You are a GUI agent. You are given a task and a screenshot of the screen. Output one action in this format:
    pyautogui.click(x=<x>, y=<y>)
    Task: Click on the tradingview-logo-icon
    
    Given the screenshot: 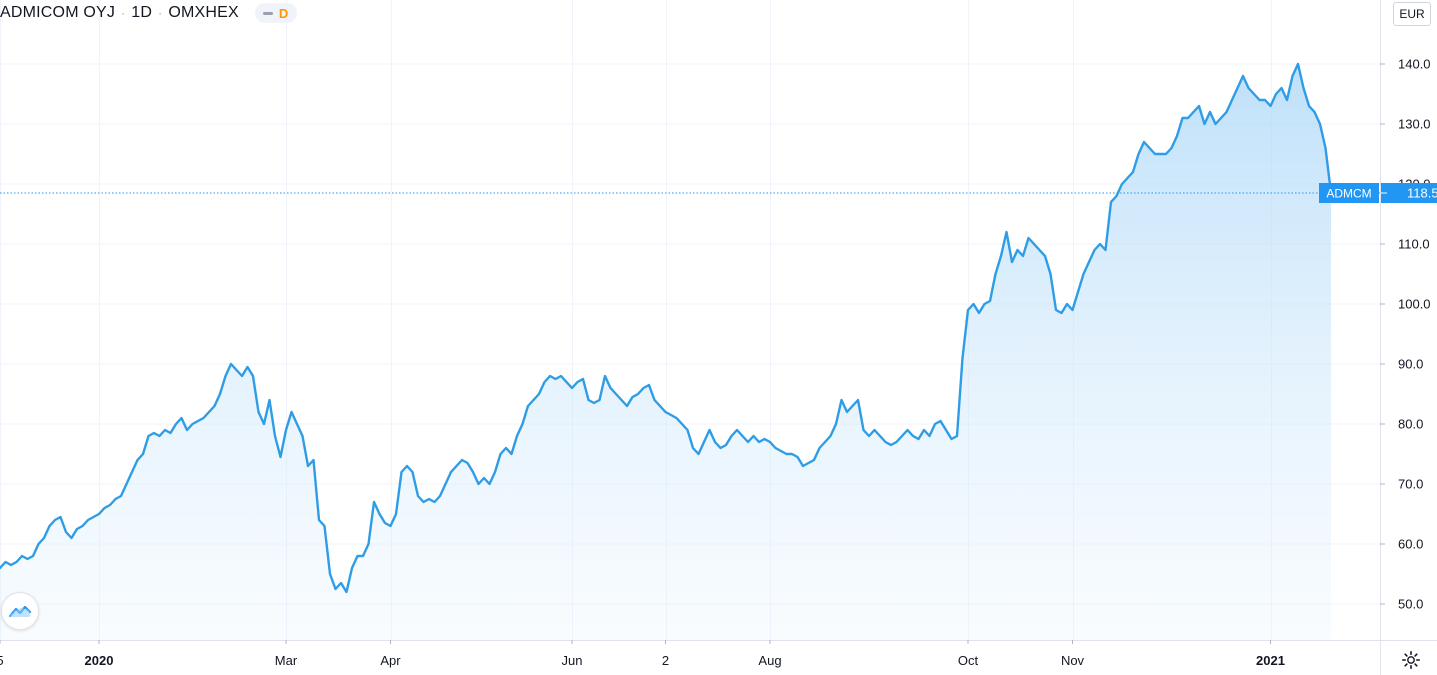 What is the action you would take?
    pyautogui.click(x=20, y=611)
    